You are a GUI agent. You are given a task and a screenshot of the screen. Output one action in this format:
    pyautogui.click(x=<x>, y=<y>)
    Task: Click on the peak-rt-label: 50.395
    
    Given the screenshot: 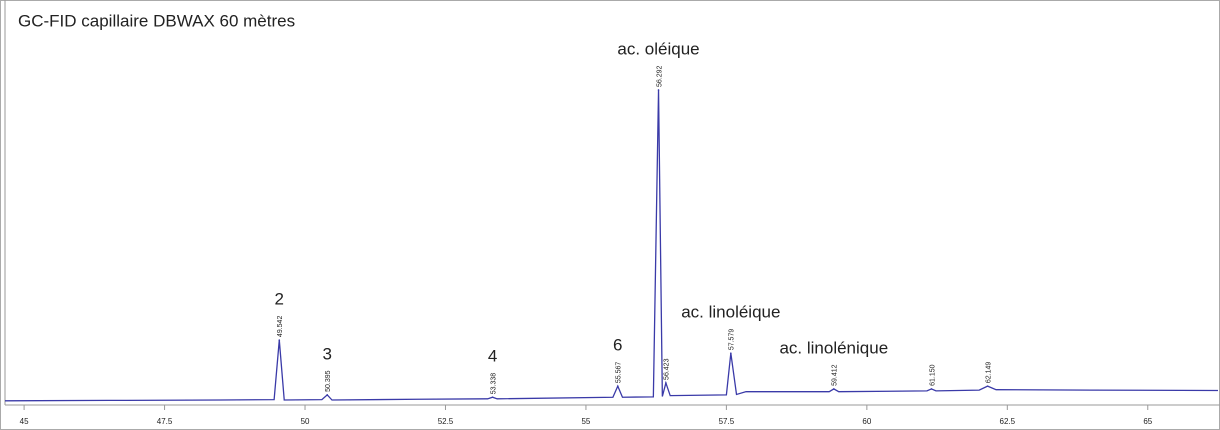 What is the action you would take?
    pyautogui.click(x=328, y=381)
    